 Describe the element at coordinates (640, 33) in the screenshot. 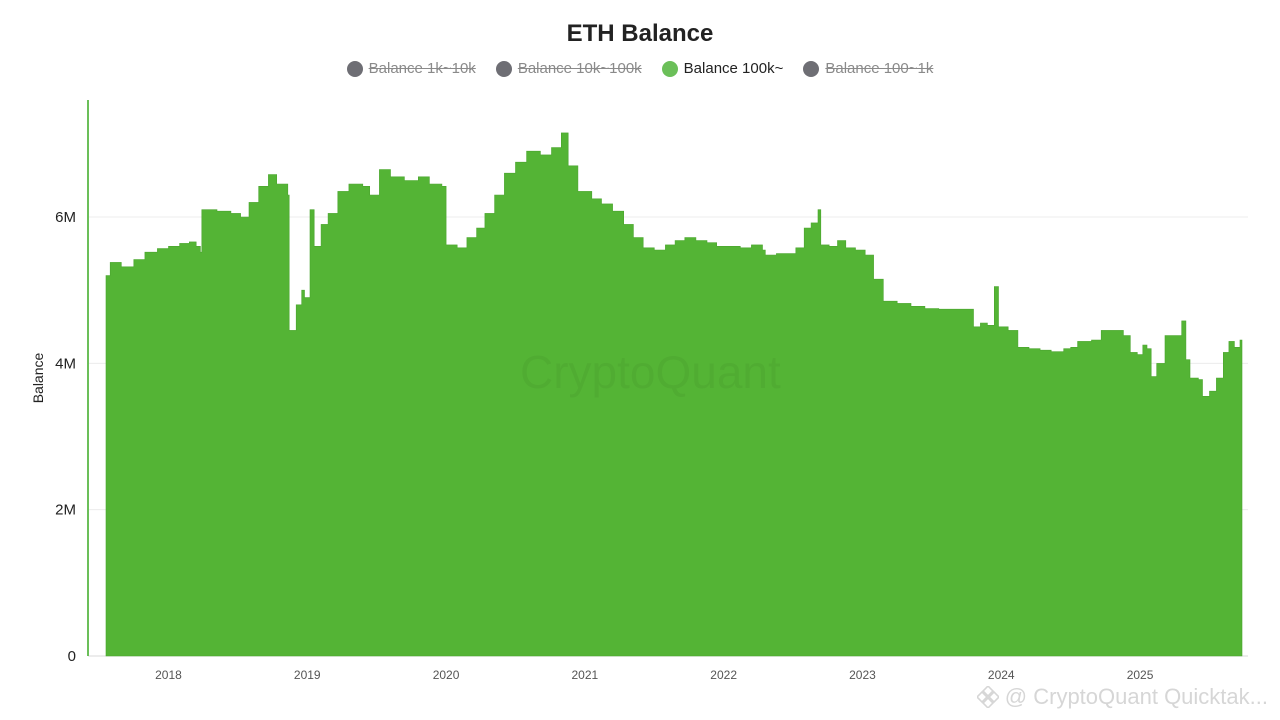

I see `chart-title: ETH Balance` at that location.